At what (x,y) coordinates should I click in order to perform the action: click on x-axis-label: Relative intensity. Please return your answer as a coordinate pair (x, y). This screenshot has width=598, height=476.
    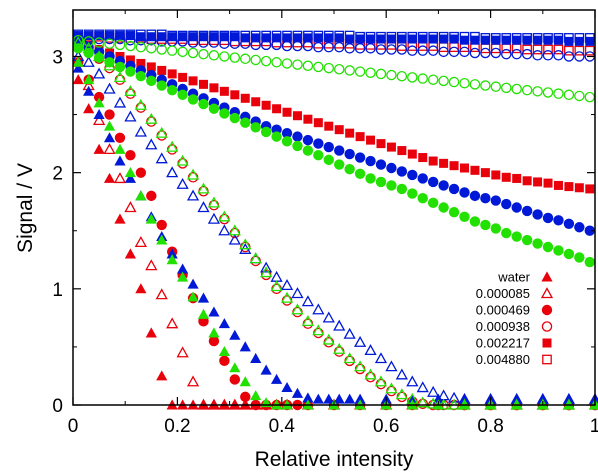
    Looking at the image, I should click on (334, 459).